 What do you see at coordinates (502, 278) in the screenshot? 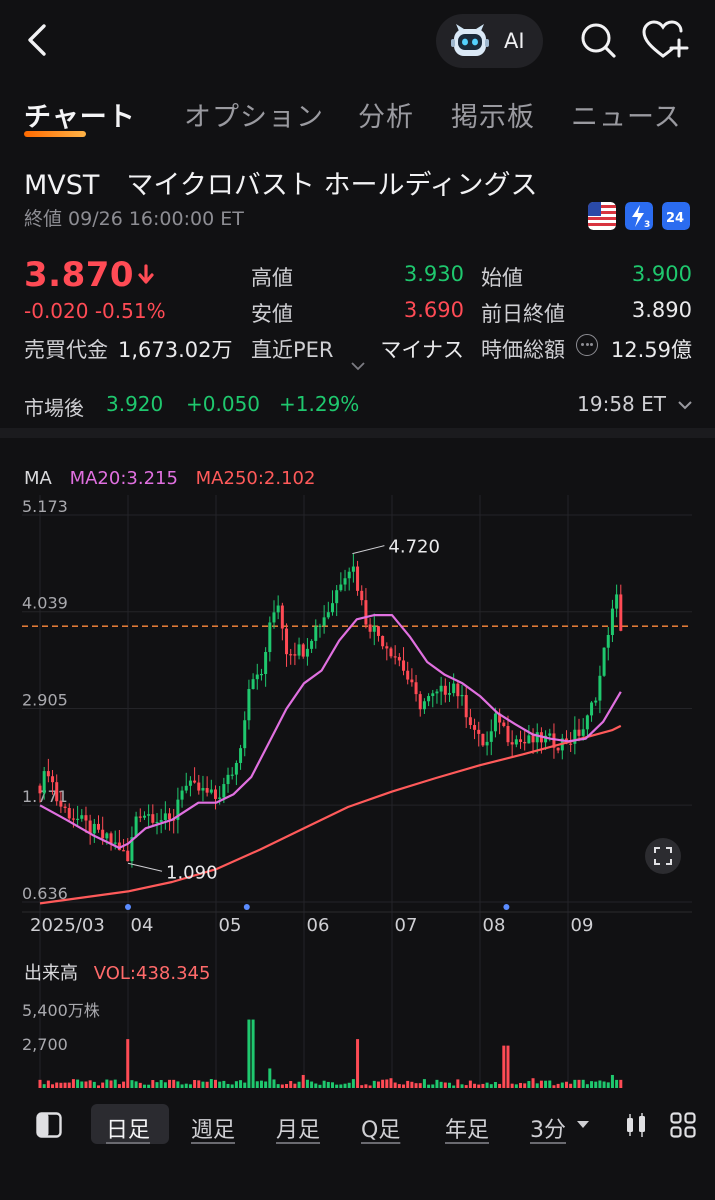
I see `open-label: 始値` at bounding box center [502, 278].